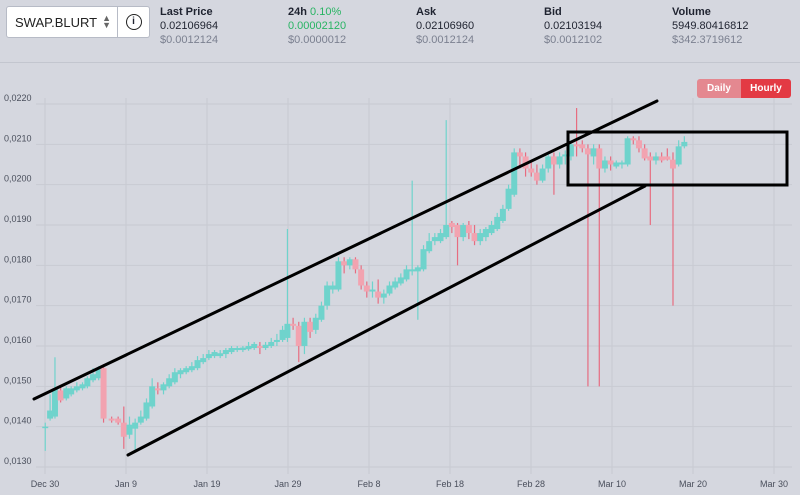 This screenshot has height=495, width=800. I want to click on stat-volume: Volume 5949.80416812 $342.3719612, so click(710, 26).